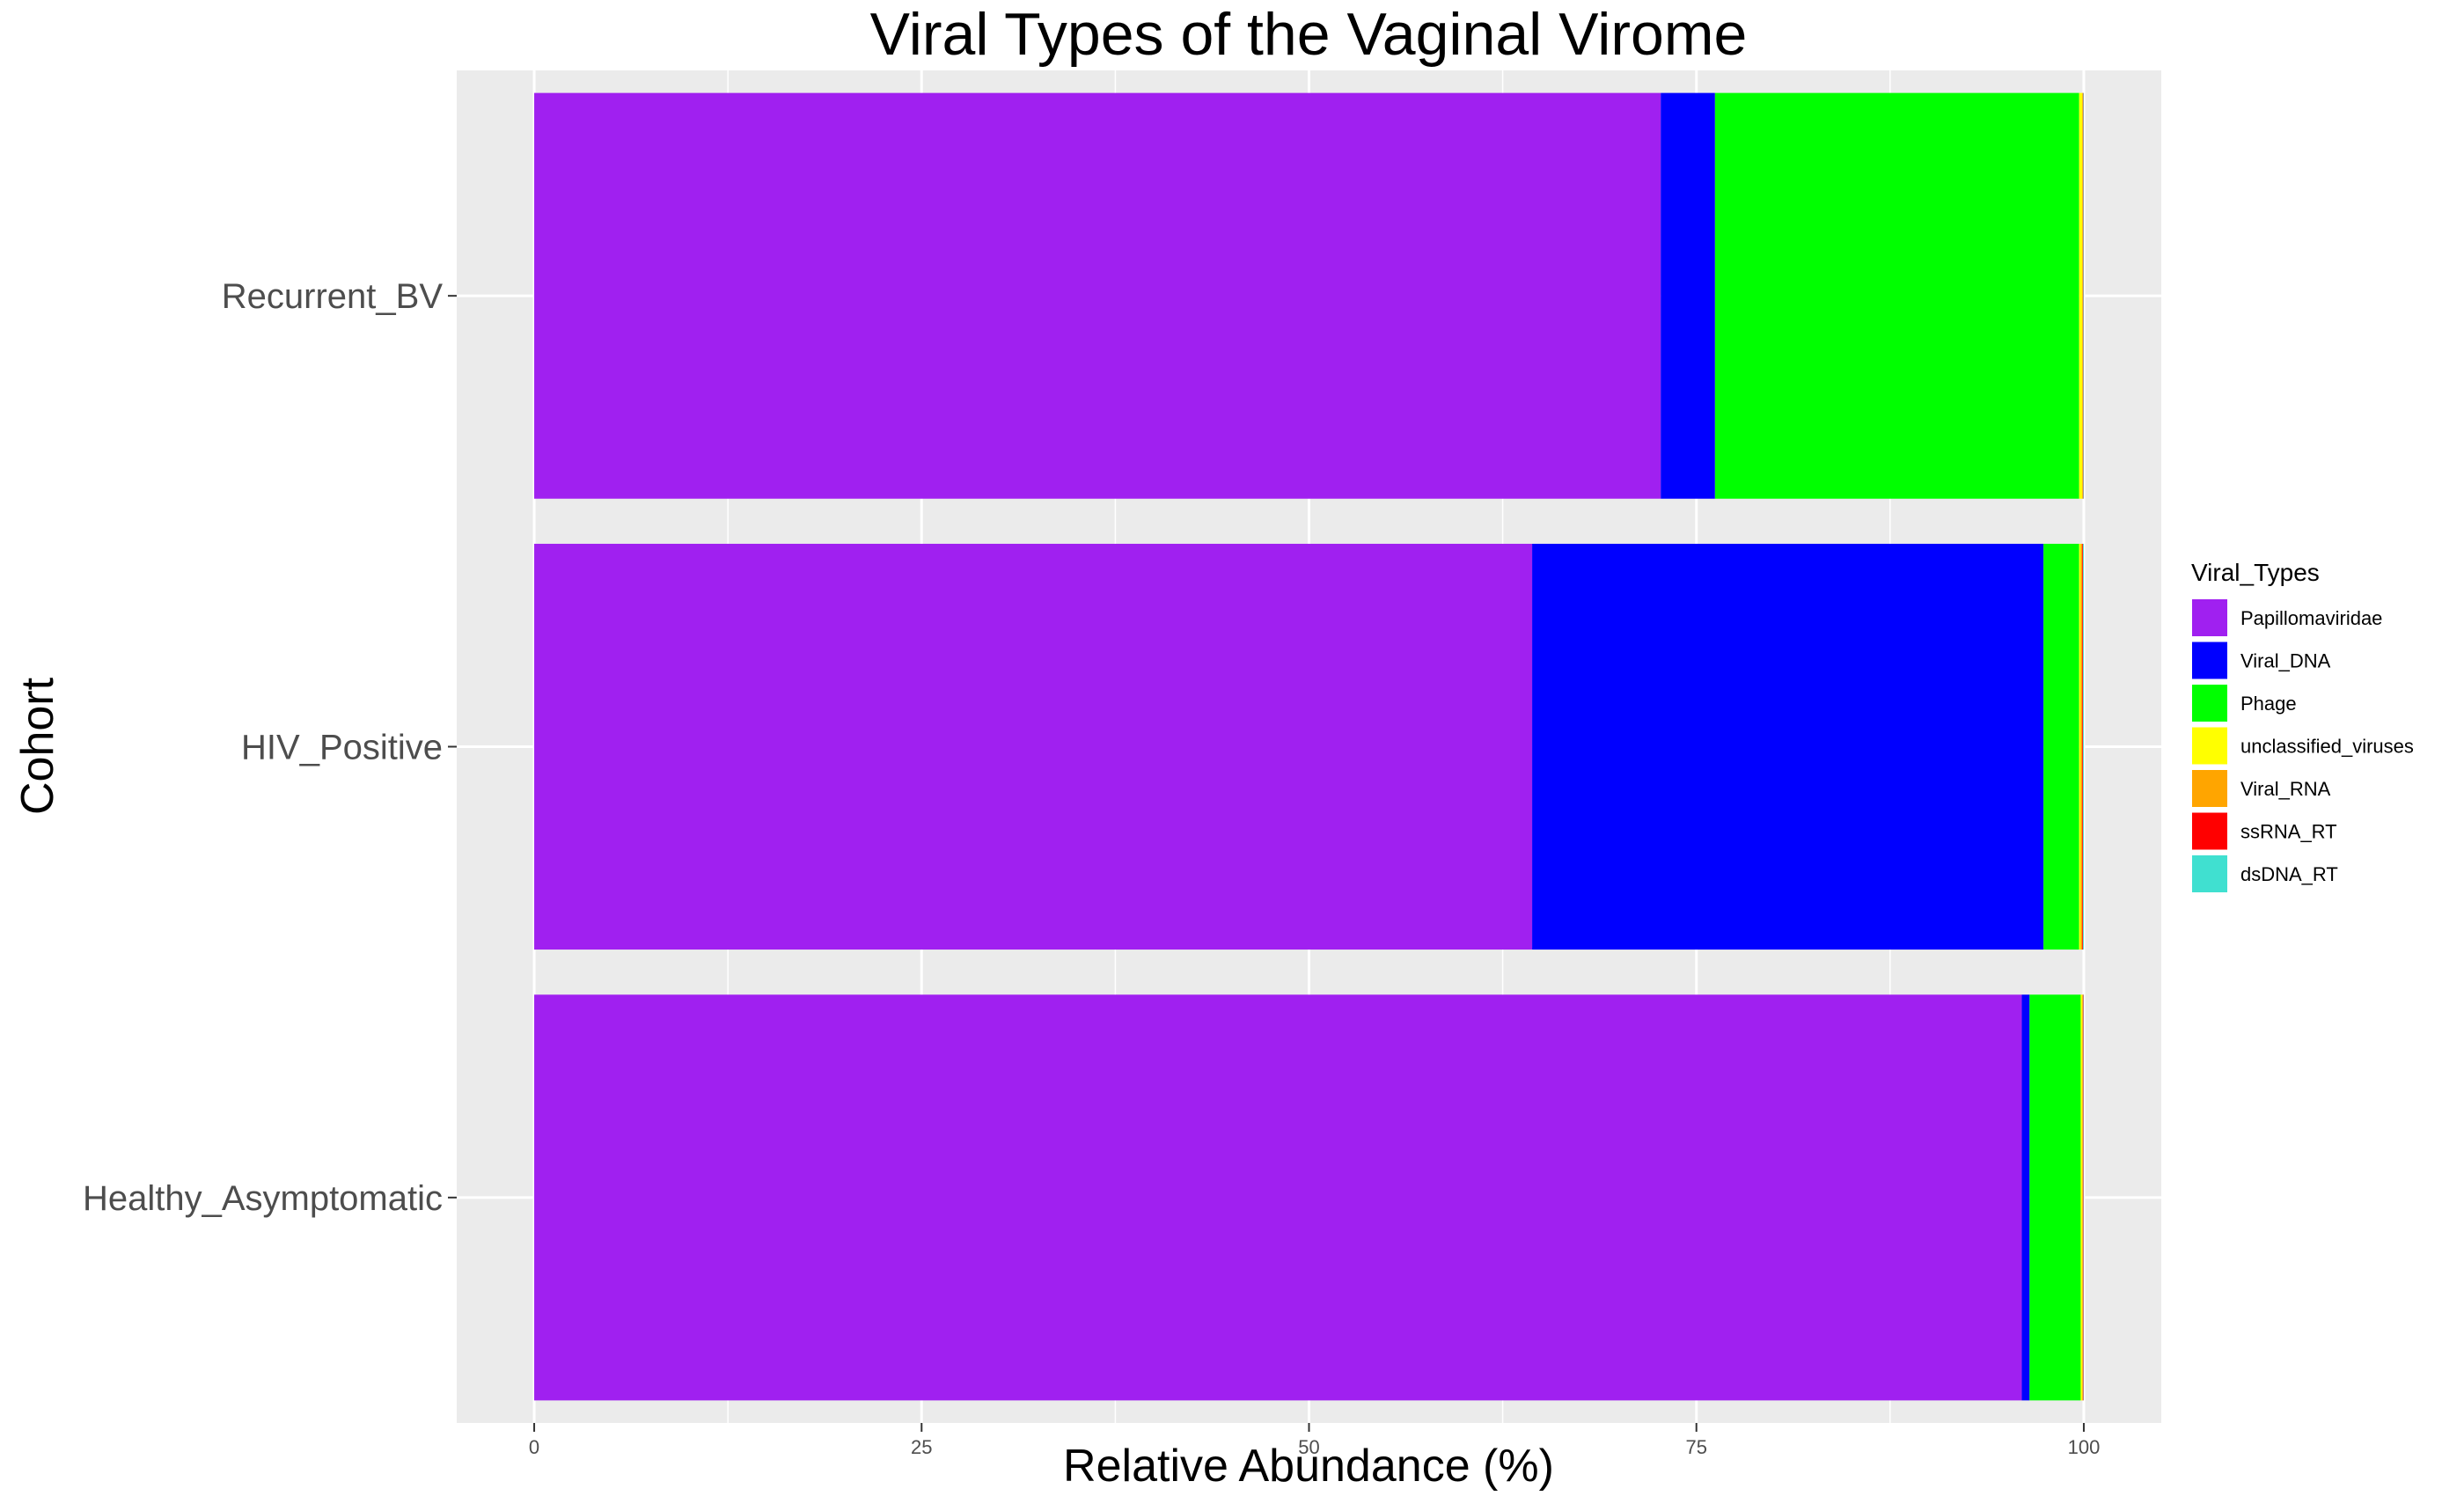 The height and width of the screenshot is (1496, 2464). I want to click on bar-segment-viral-dna-hiv-positive, so click(1788, 747).